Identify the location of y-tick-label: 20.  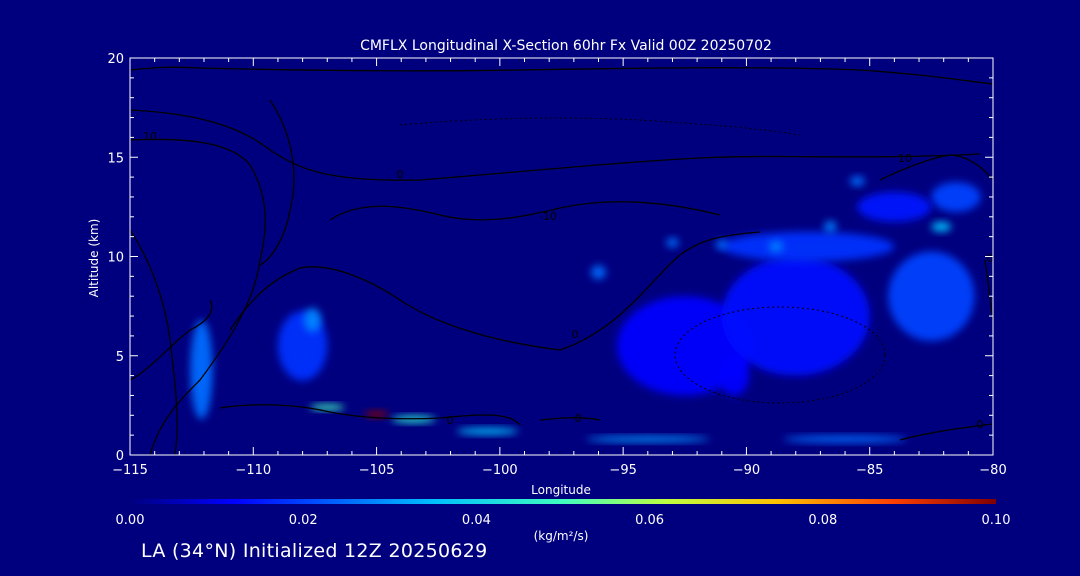
(115, 59).